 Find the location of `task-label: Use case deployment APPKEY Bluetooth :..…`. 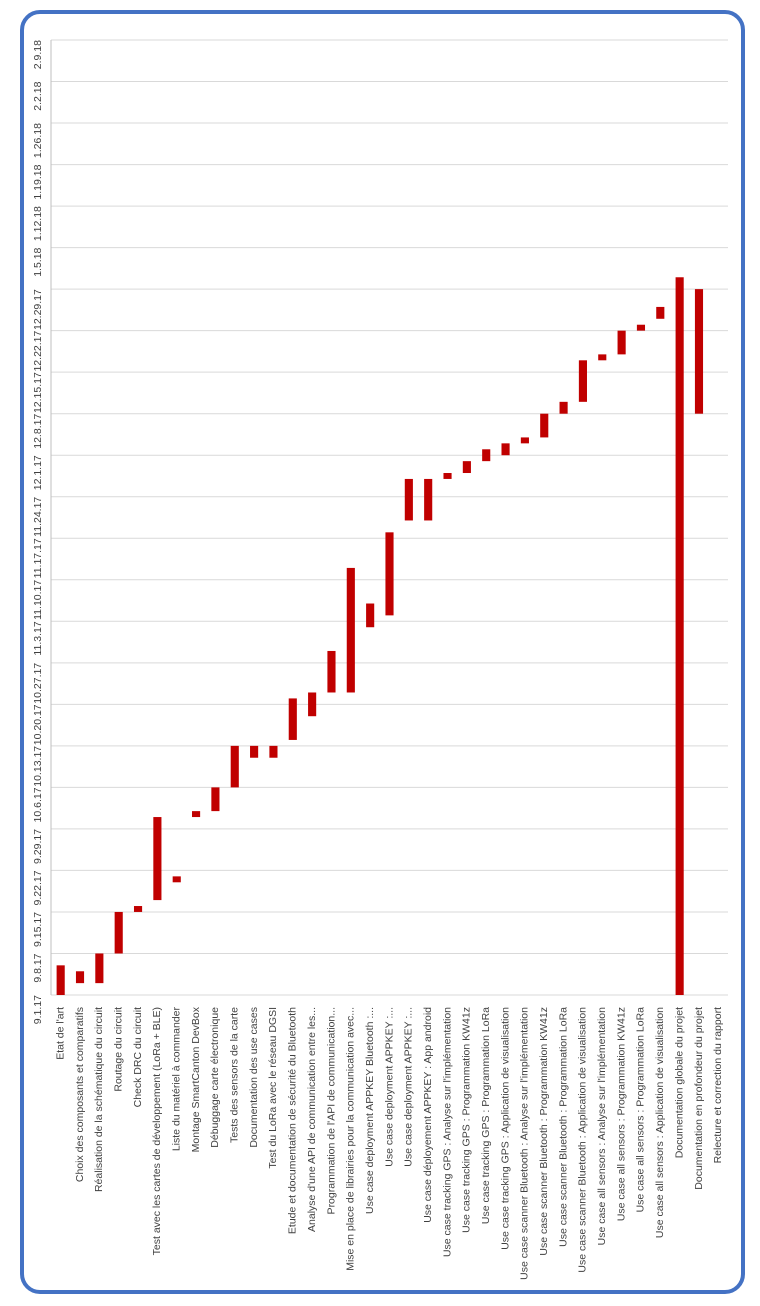

task-label: Use case deployment APPKEY Bluetooth :..… is located at coordinates (370, 1110).